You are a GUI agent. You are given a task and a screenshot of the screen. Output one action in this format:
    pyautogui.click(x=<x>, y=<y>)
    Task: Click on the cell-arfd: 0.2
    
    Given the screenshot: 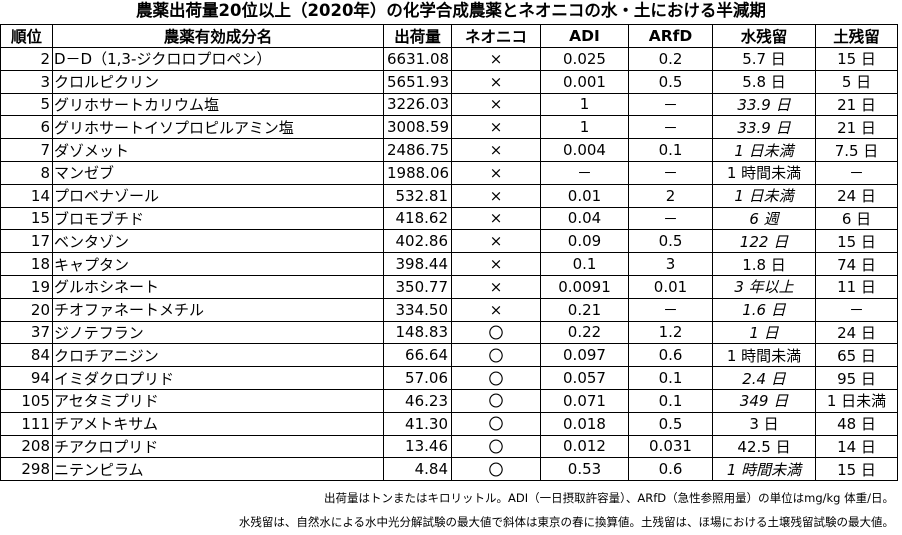 What is the action you would take?
    pyautogui.click(x=670, y=59)
    